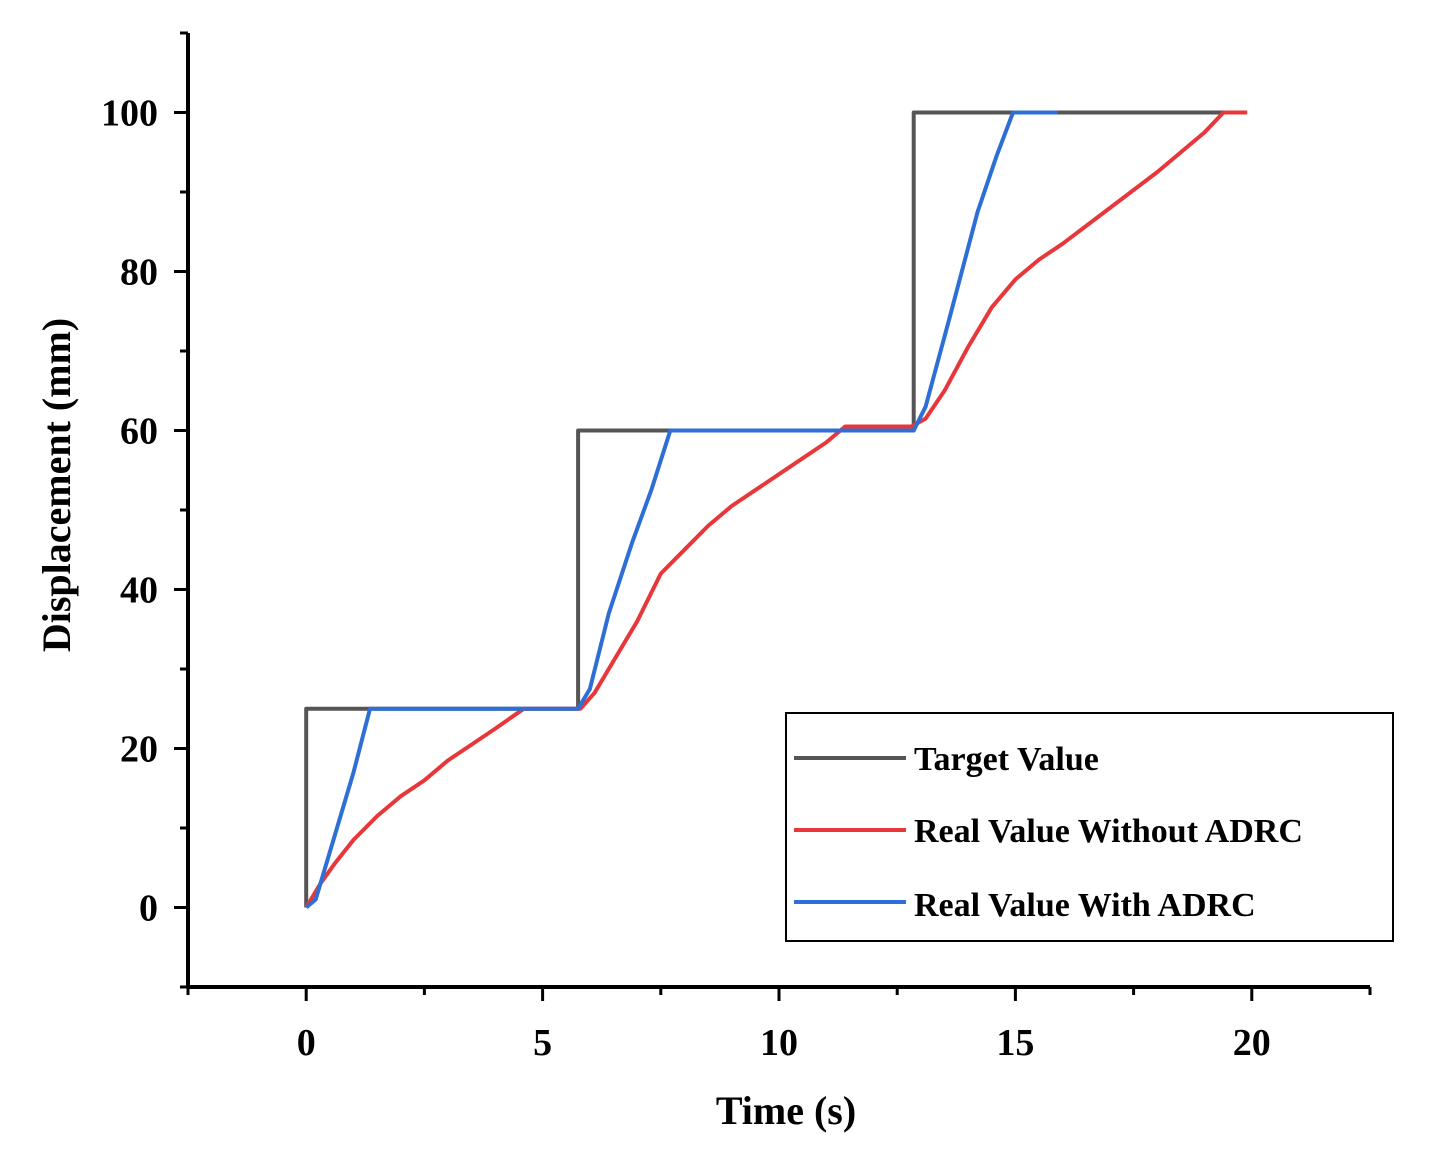  What do you see at coordinates (1006, 759) in the screenshot?
I see `legend-label-target-value: Target Value` at bounding box center [1006, 759].